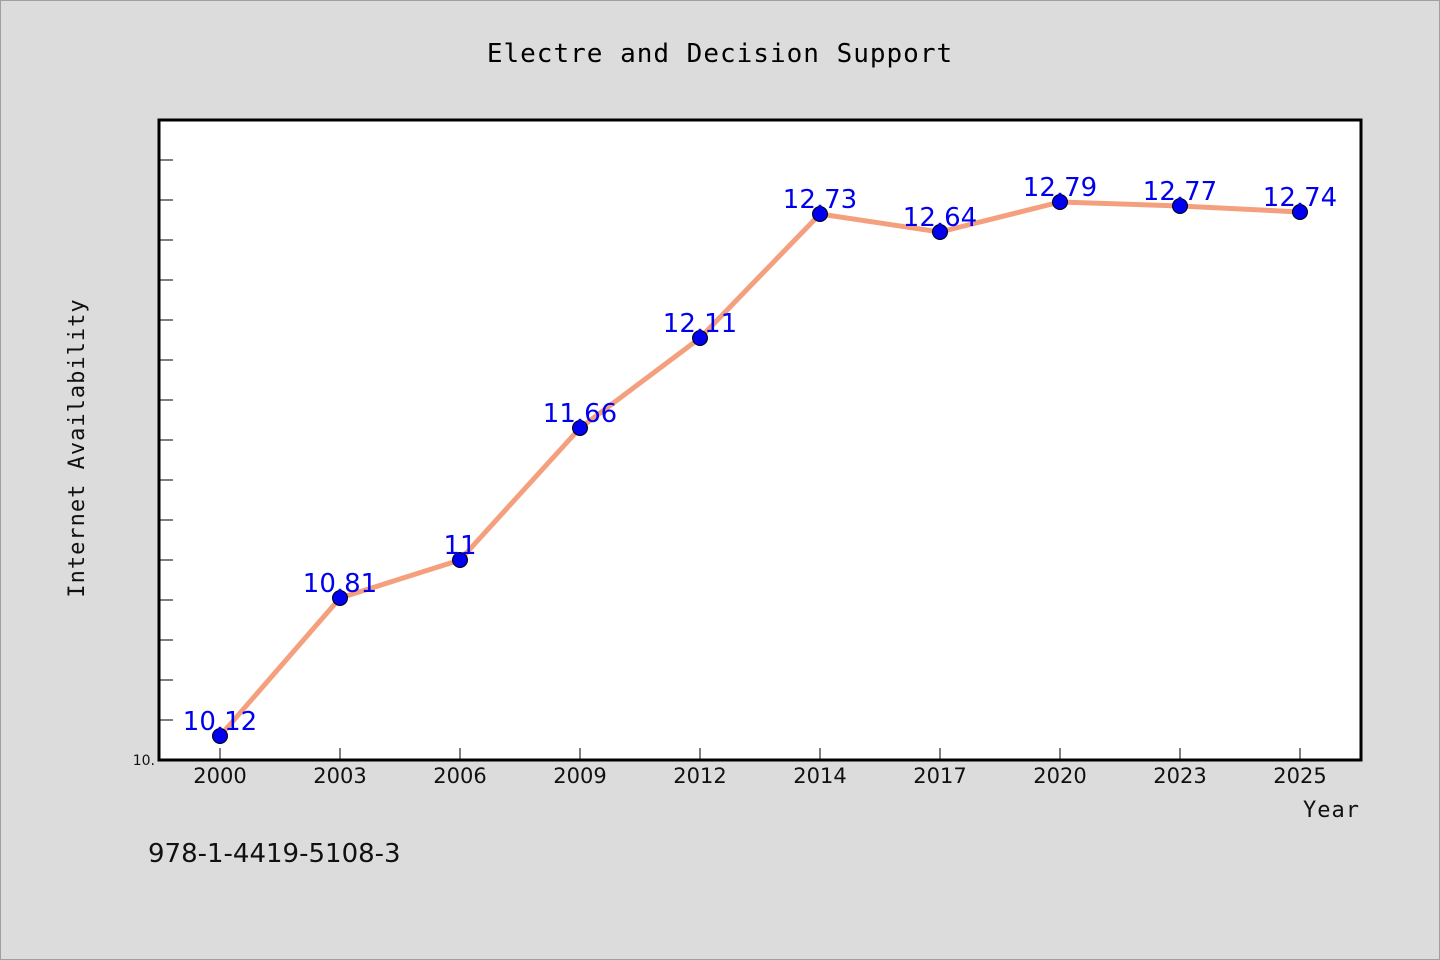 The image size is (1440, 960). What do you see at coordinates (144, 761) in the screenshot?
I see `y-tick-label: 10.` at bounding box center [144, 761].